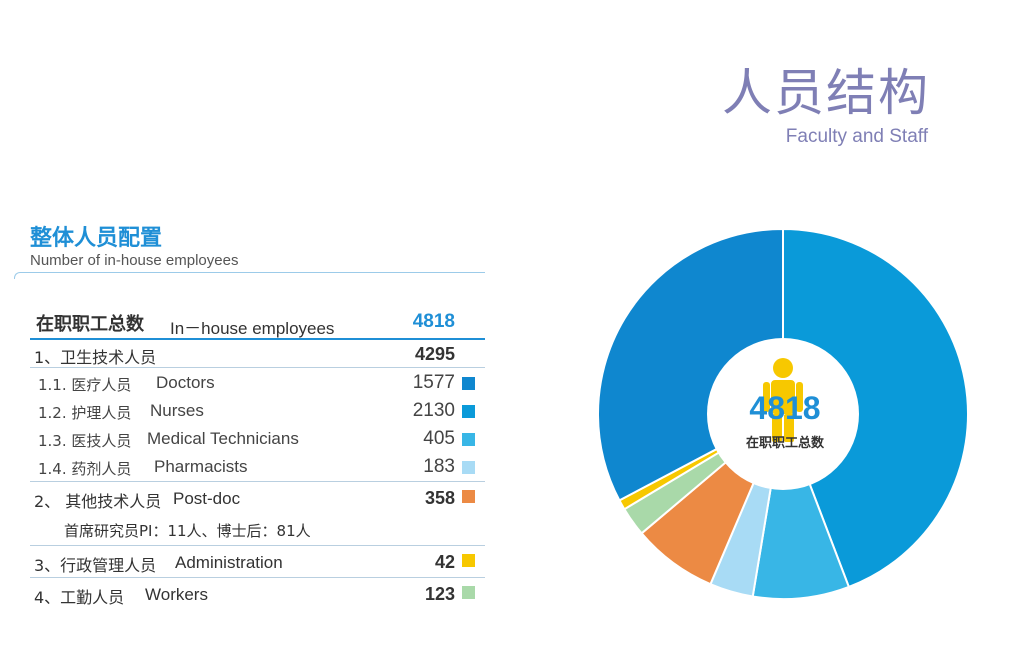  I want to click on table-row-pharmacists: 1.4. 药剂人员 Pharmacists 183, so click(257, 467).